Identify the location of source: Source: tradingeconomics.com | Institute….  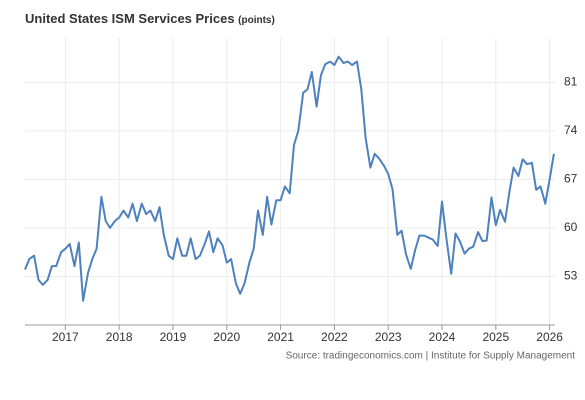
(431, 356).